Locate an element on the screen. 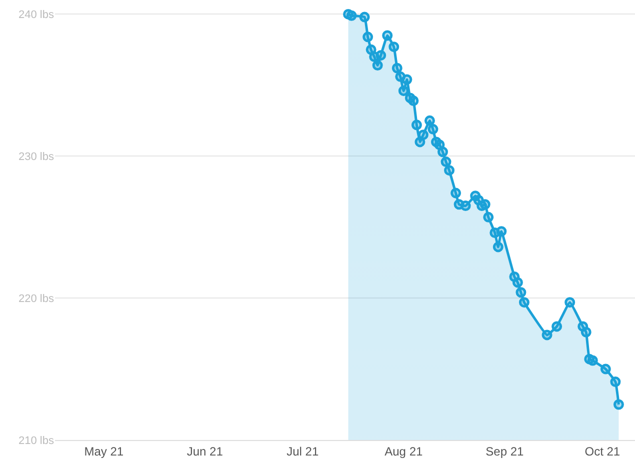 This screenshot has width=635, height=470. y-tick-label: 230 lbs is located at coordinates (36, 156).